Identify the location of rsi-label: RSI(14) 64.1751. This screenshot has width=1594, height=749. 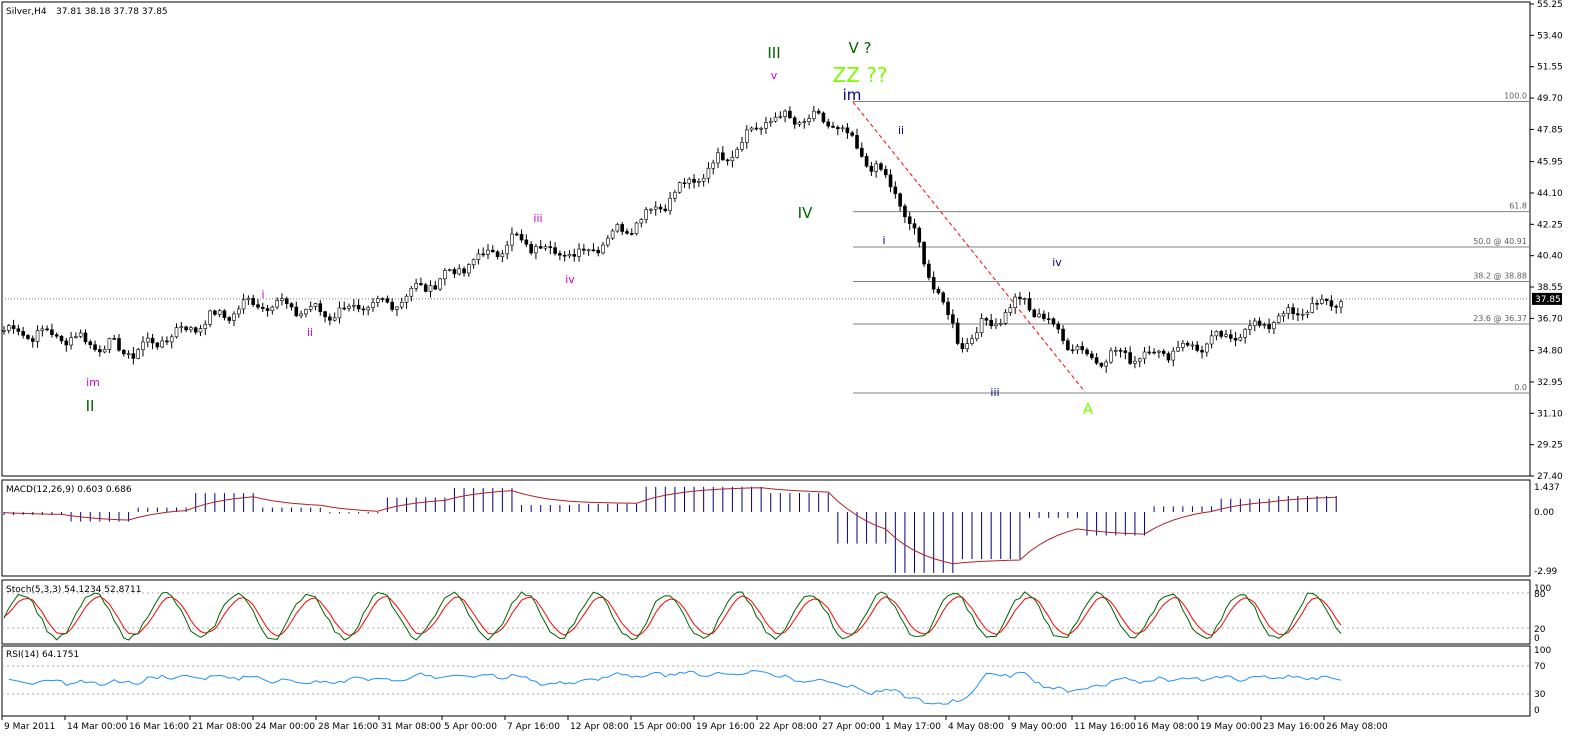
(42, 655).